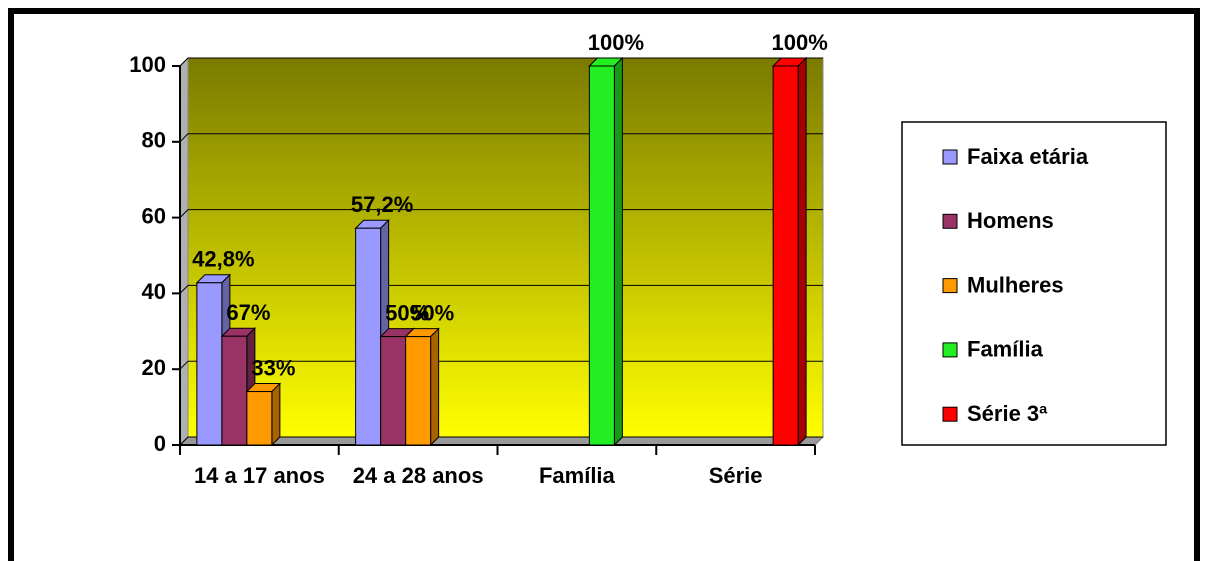  Describe the element at coordinates (1010, 220) in the screenshot. I see `legend-label: Homens` at that location.